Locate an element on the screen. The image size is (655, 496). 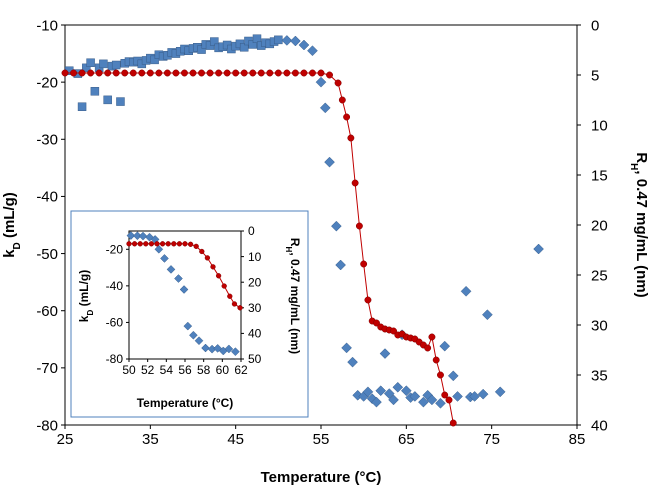
inset-x-tick-label: 54 is located at coordinates (167, 370).